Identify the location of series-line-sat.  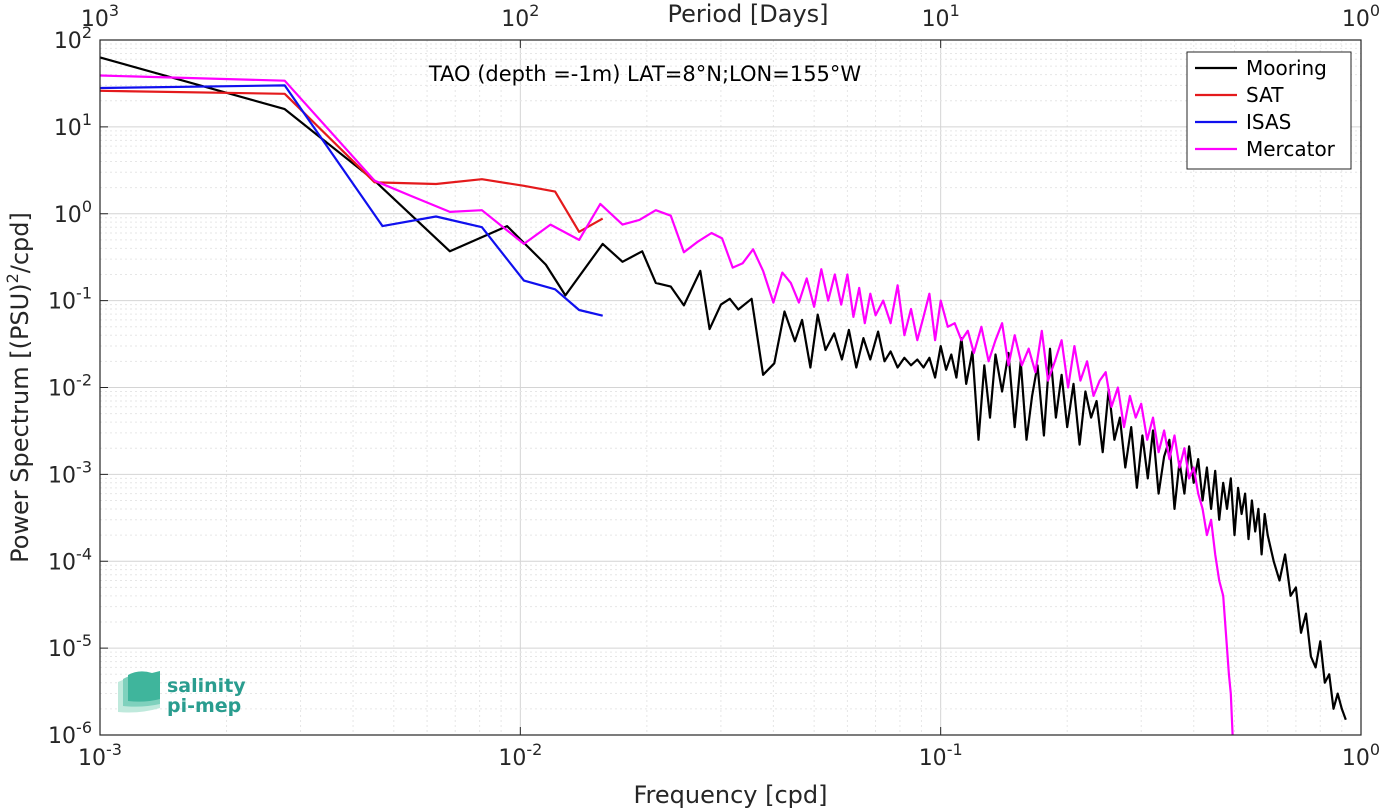
(351, 161).